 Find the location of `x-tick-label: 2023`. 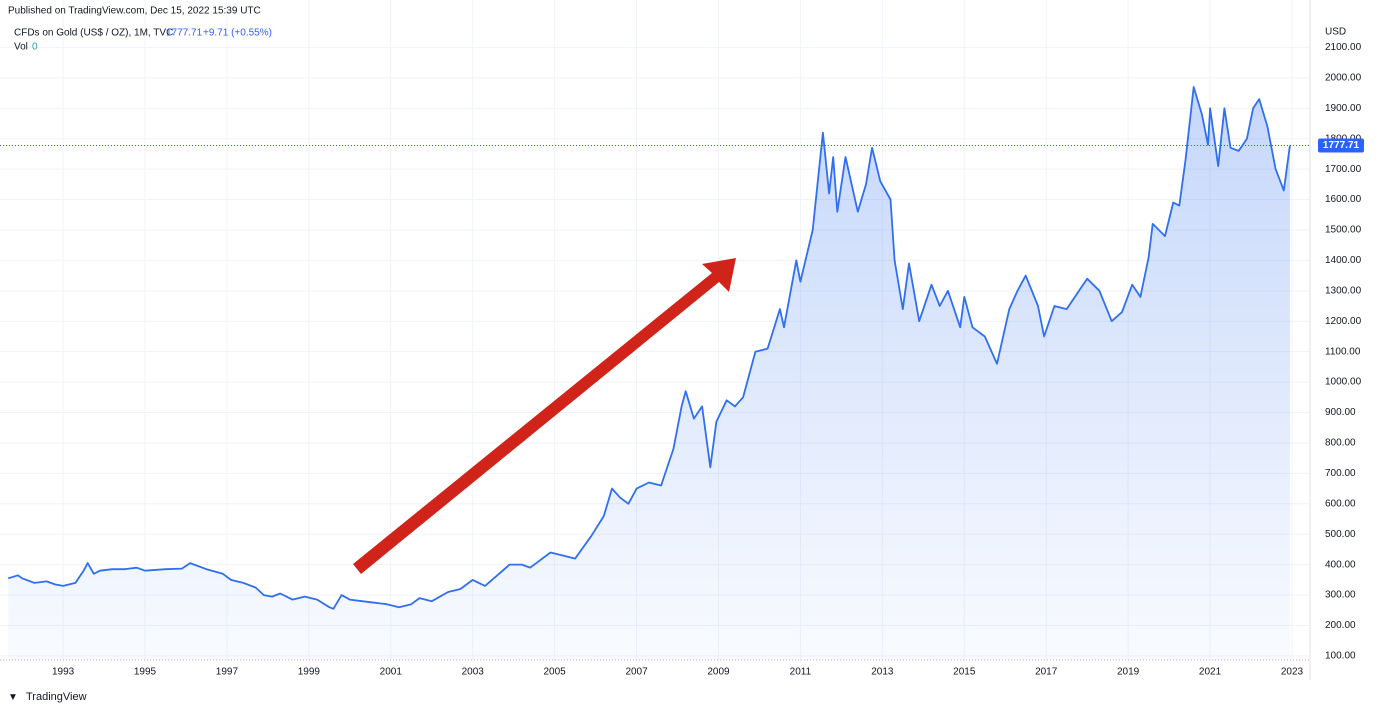

x-tick-label: 2023 is located at coordinates (1292, 672).